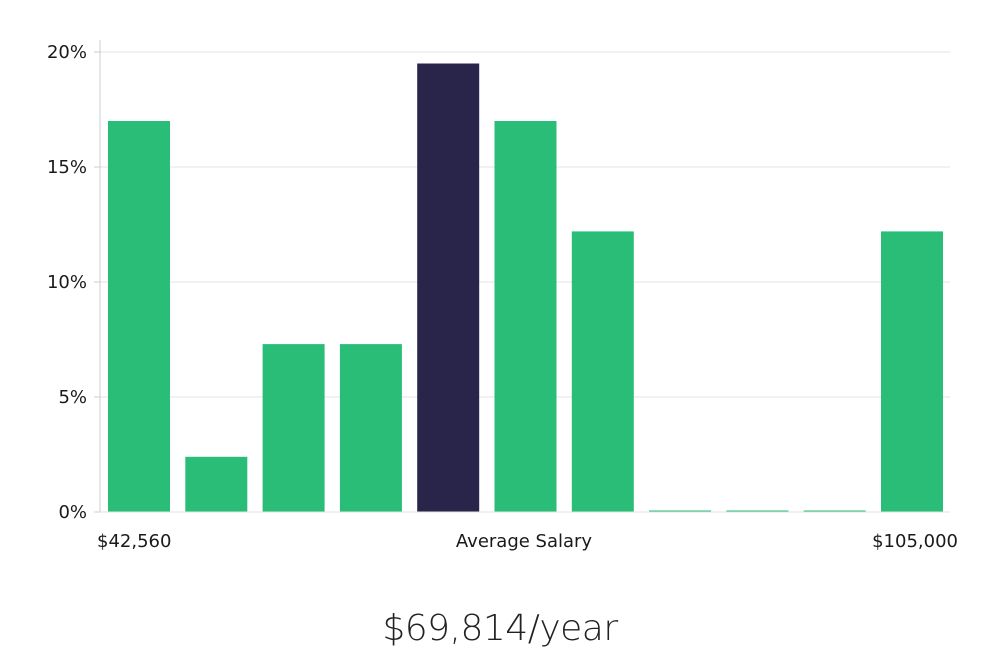 This screenshot has width=1000, height=660. Describe the element at coordinates (915, 541) in the screenshot. I see `x-label-max-salary: $105,000` at that location.